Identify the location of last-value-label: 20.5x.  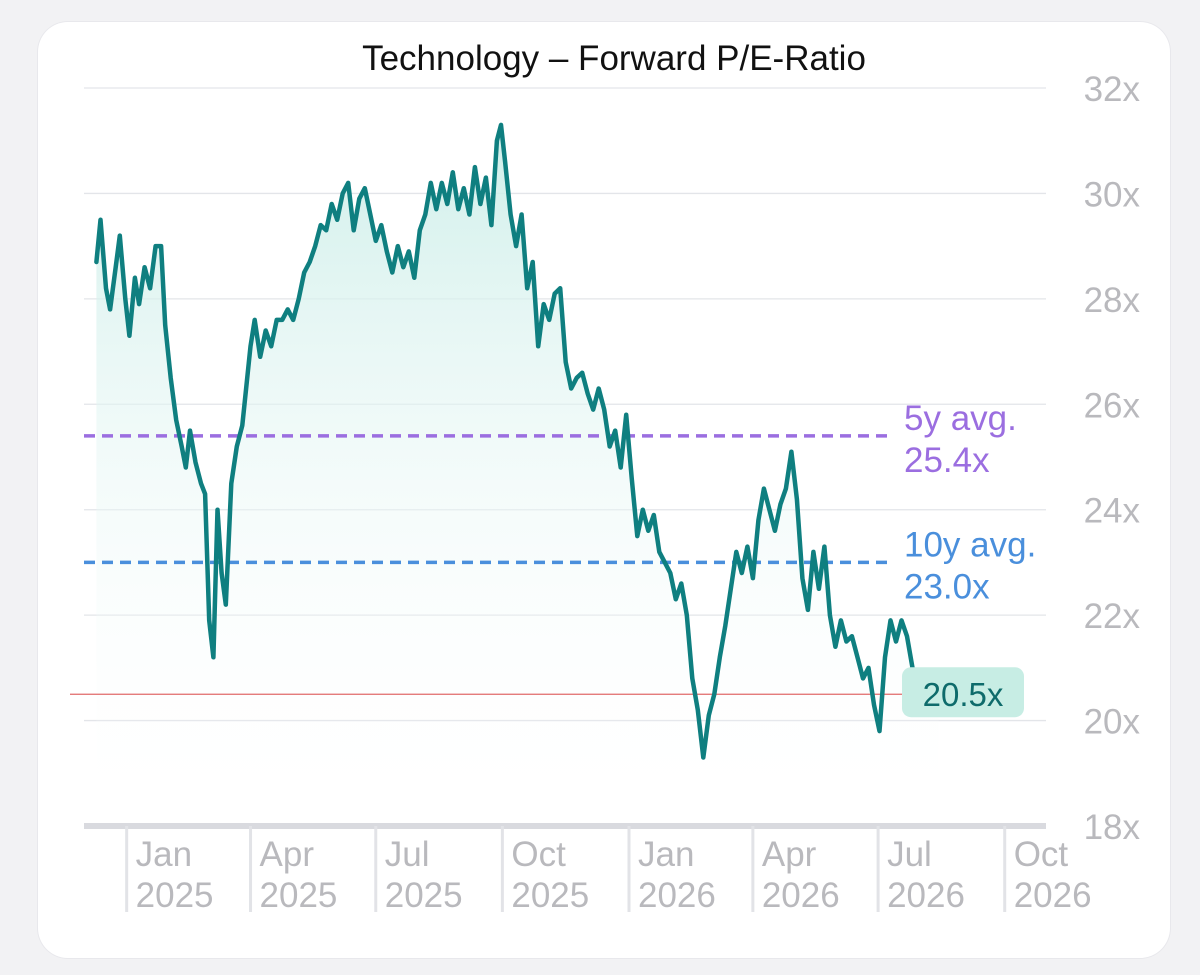
(963, 694).